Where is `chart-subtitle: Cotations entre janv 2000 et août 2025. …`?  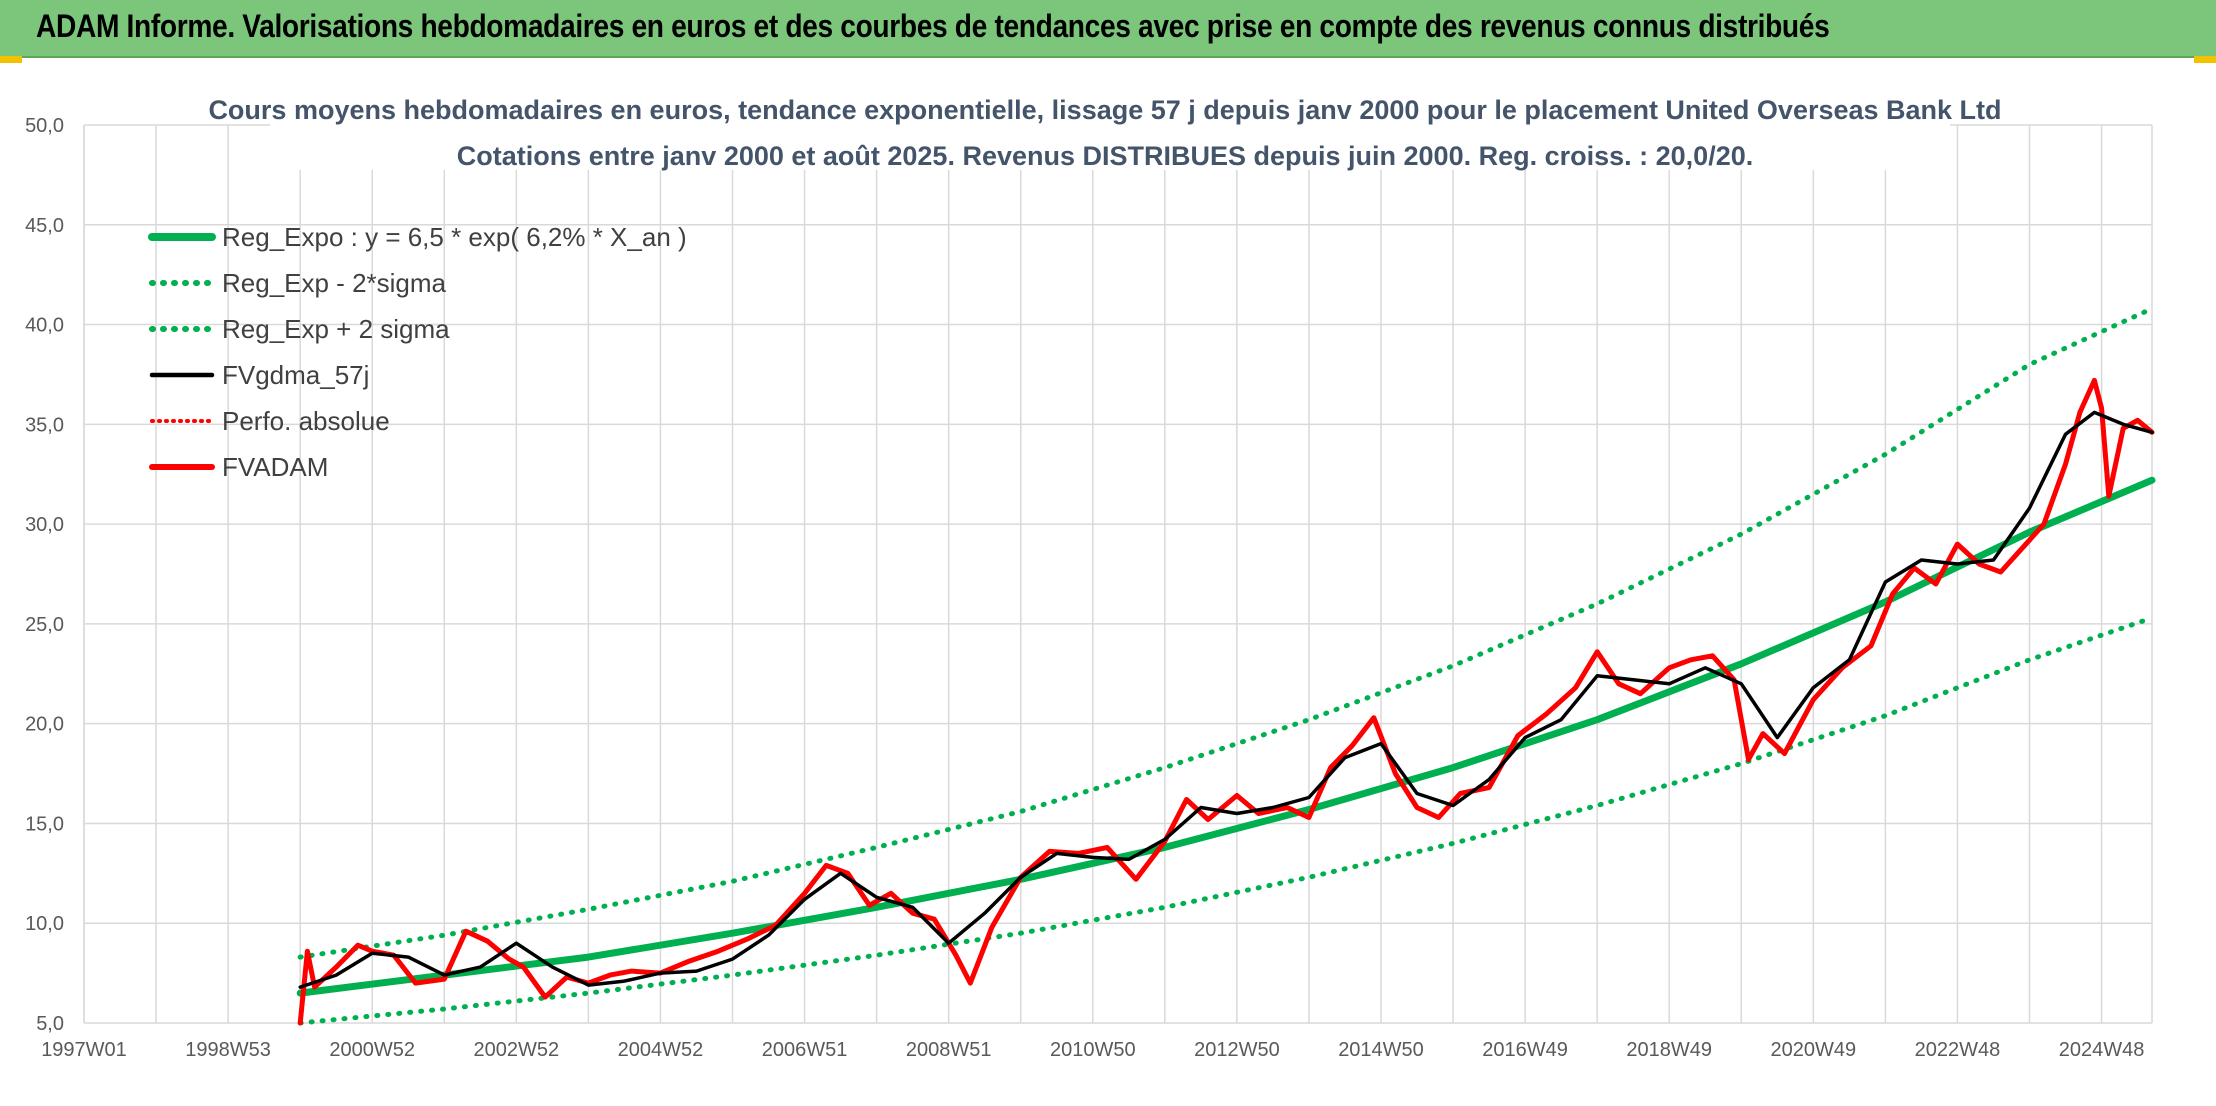
chart-subtitle: Cotations entre janv 2000 et août 2025. … is located at coordinates (1105, 156).